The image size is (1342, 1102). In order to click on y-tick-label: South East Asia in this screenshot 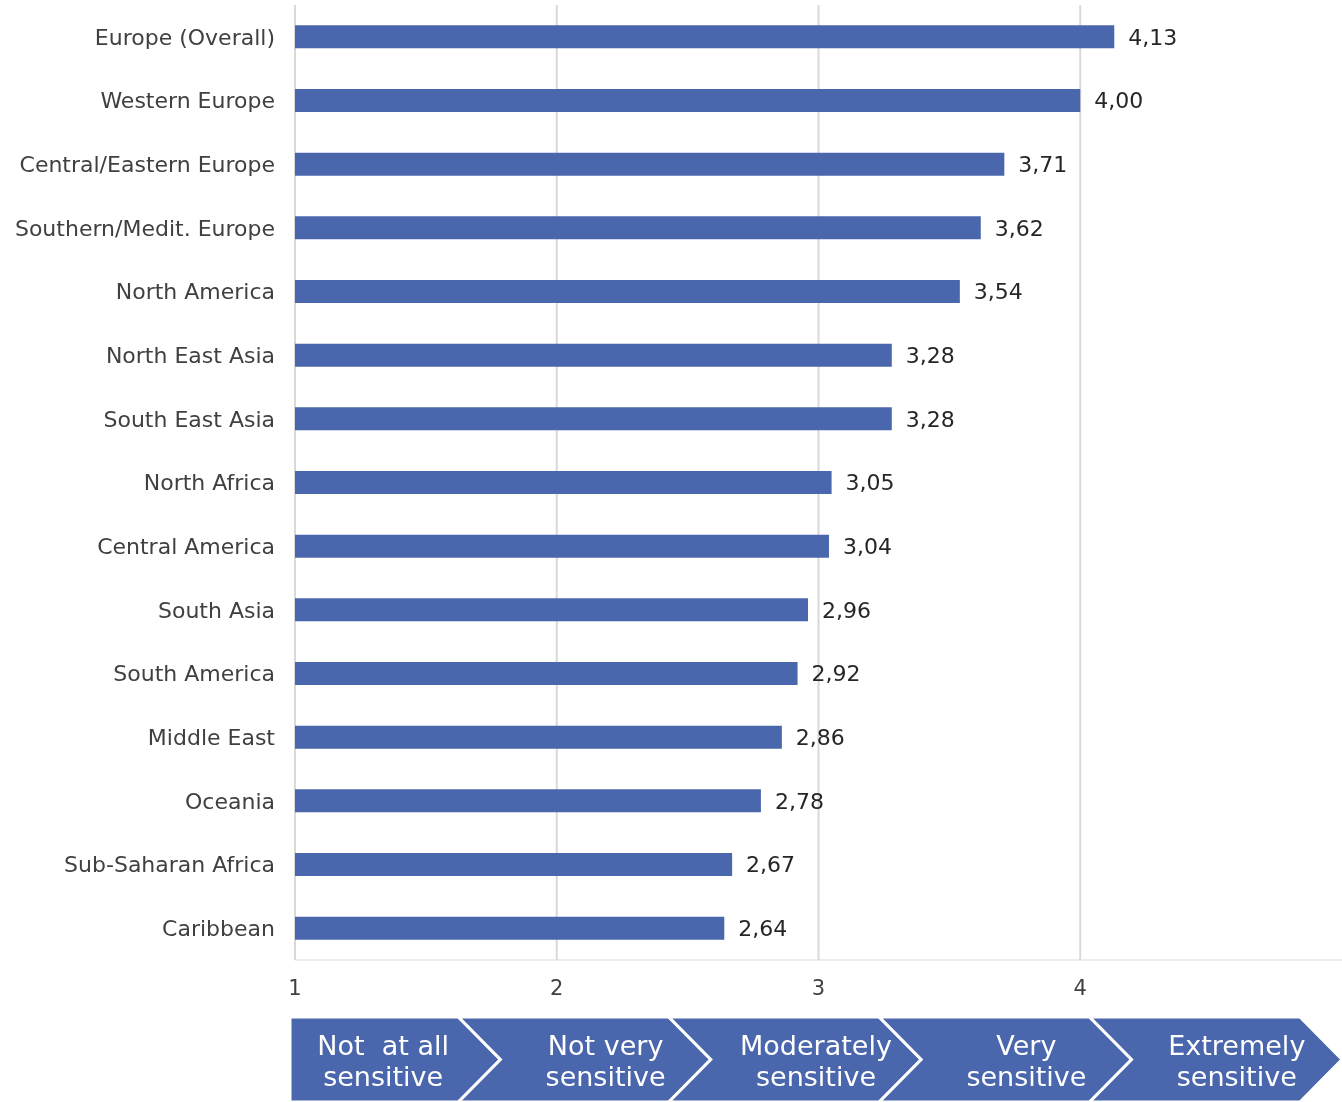, I will do `click(189, 419)`.